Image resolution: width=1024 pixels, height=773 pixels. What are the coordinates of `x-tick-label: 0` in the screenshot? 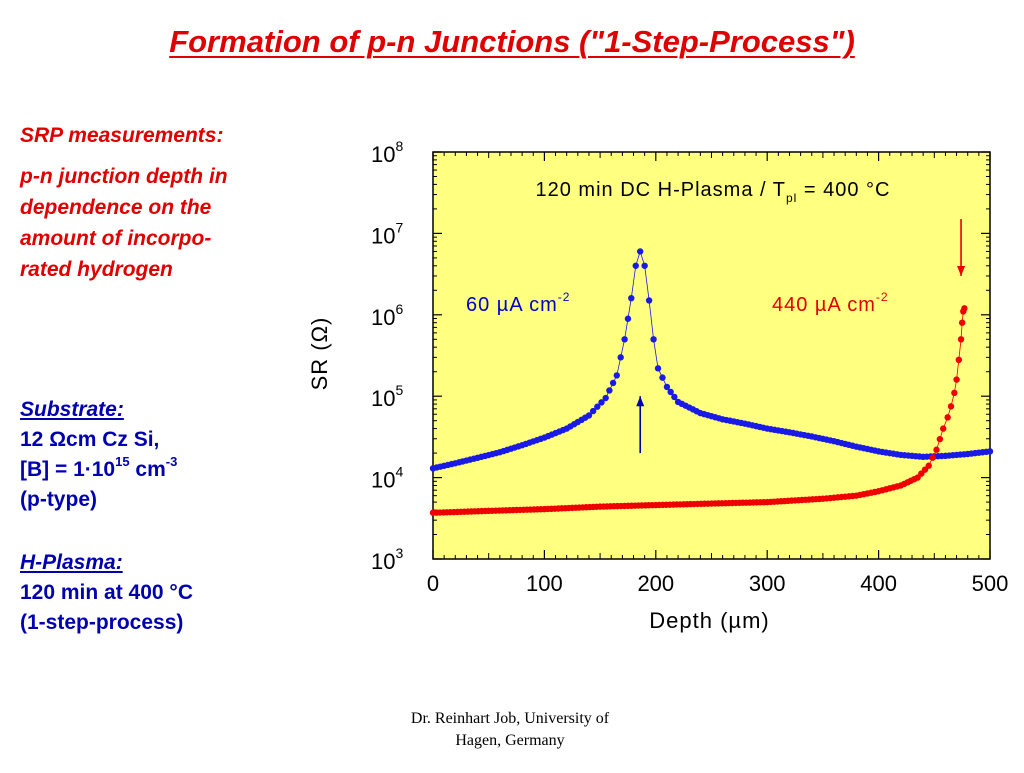 It's located at (433, 583).